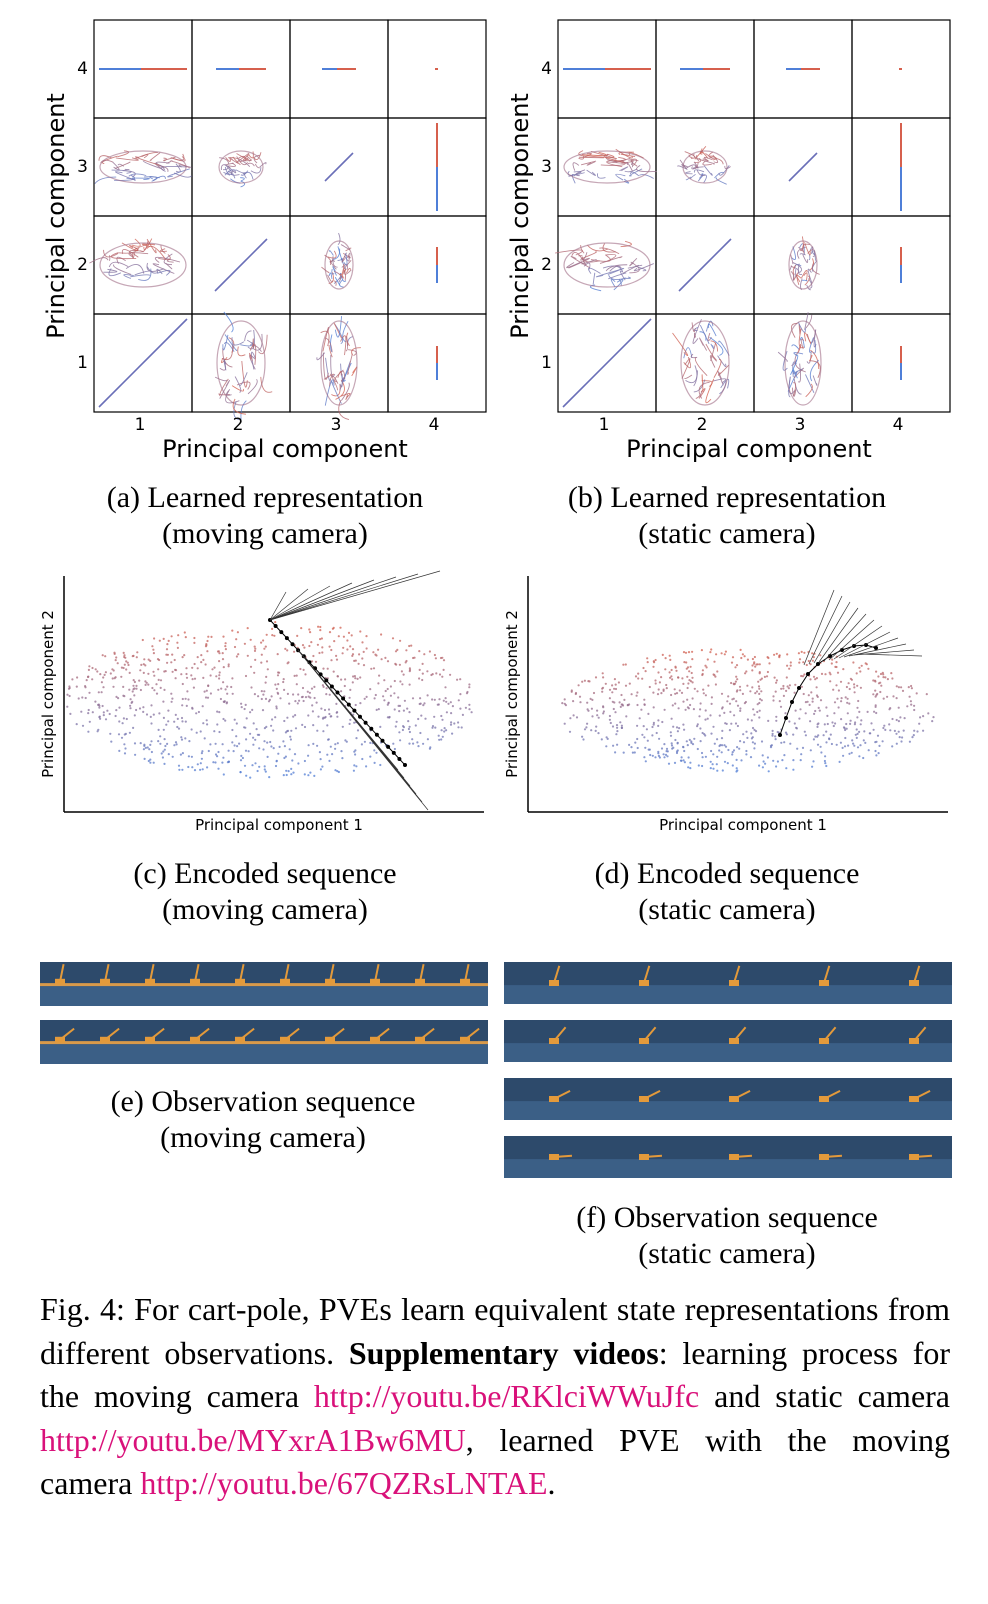  Describe the element at coordinates (876, 648) in the screenshot. I see `trajectory-point` at that location.